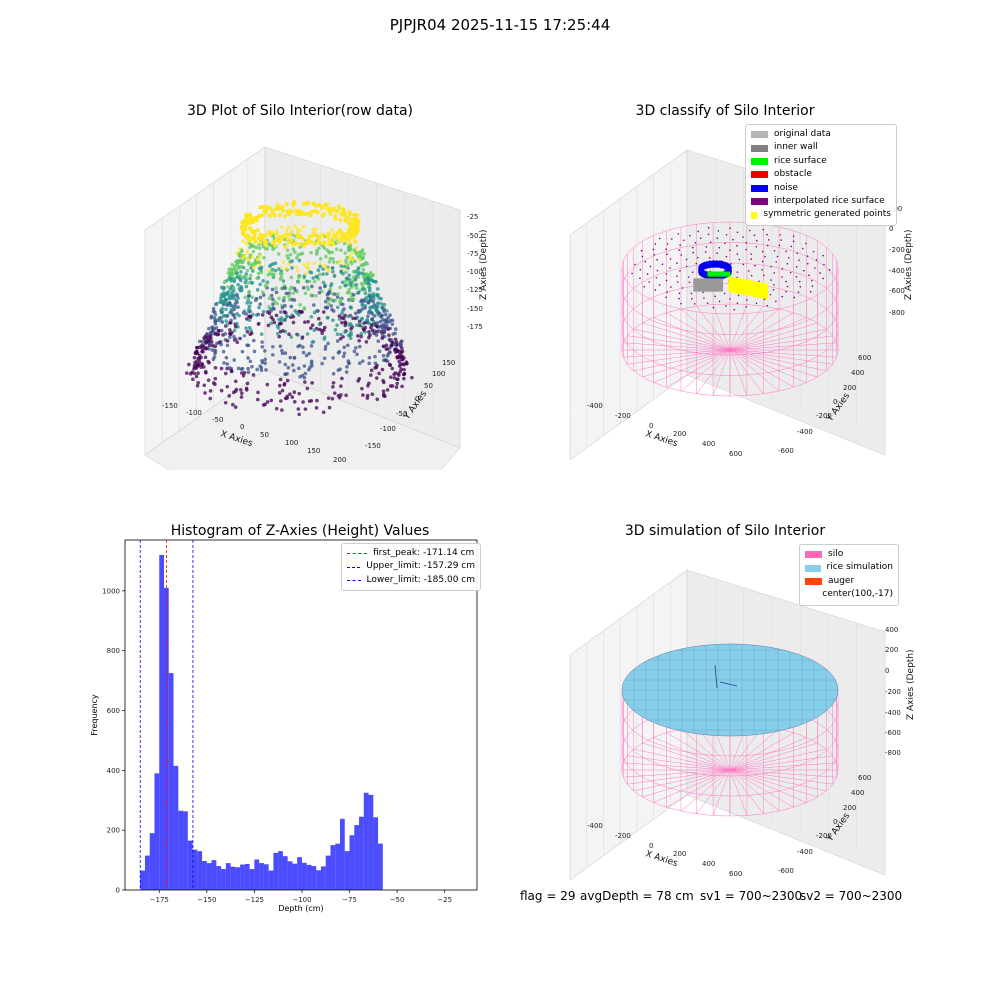  Describe the element at coordinates (796, 147) in the screenshot. I see `legend-label: inner wall` at that location.